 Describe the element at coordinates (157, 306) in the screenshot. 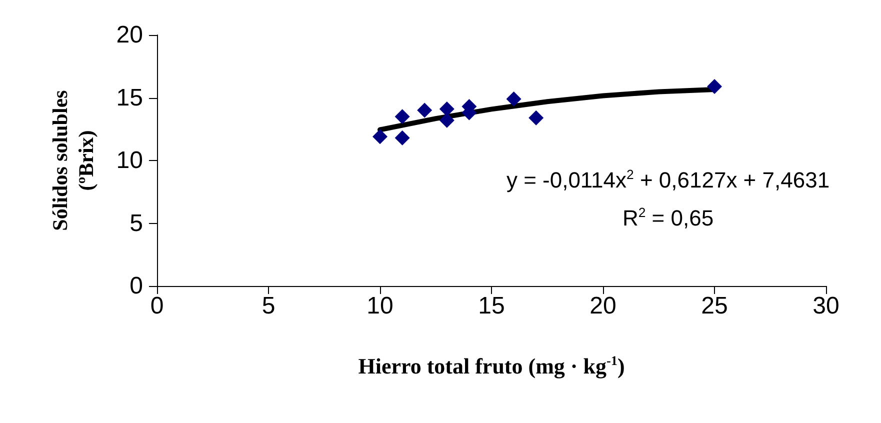

I see `x-tick-label: 0` at that location.